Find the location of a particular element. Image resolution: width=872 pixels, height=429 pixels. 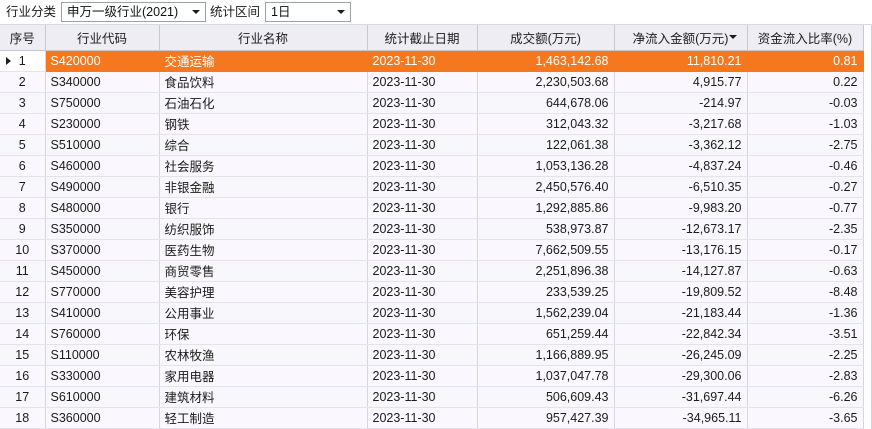

industry-classification-select: 申万一级行业(2021) is located at coordinates (134, 12).